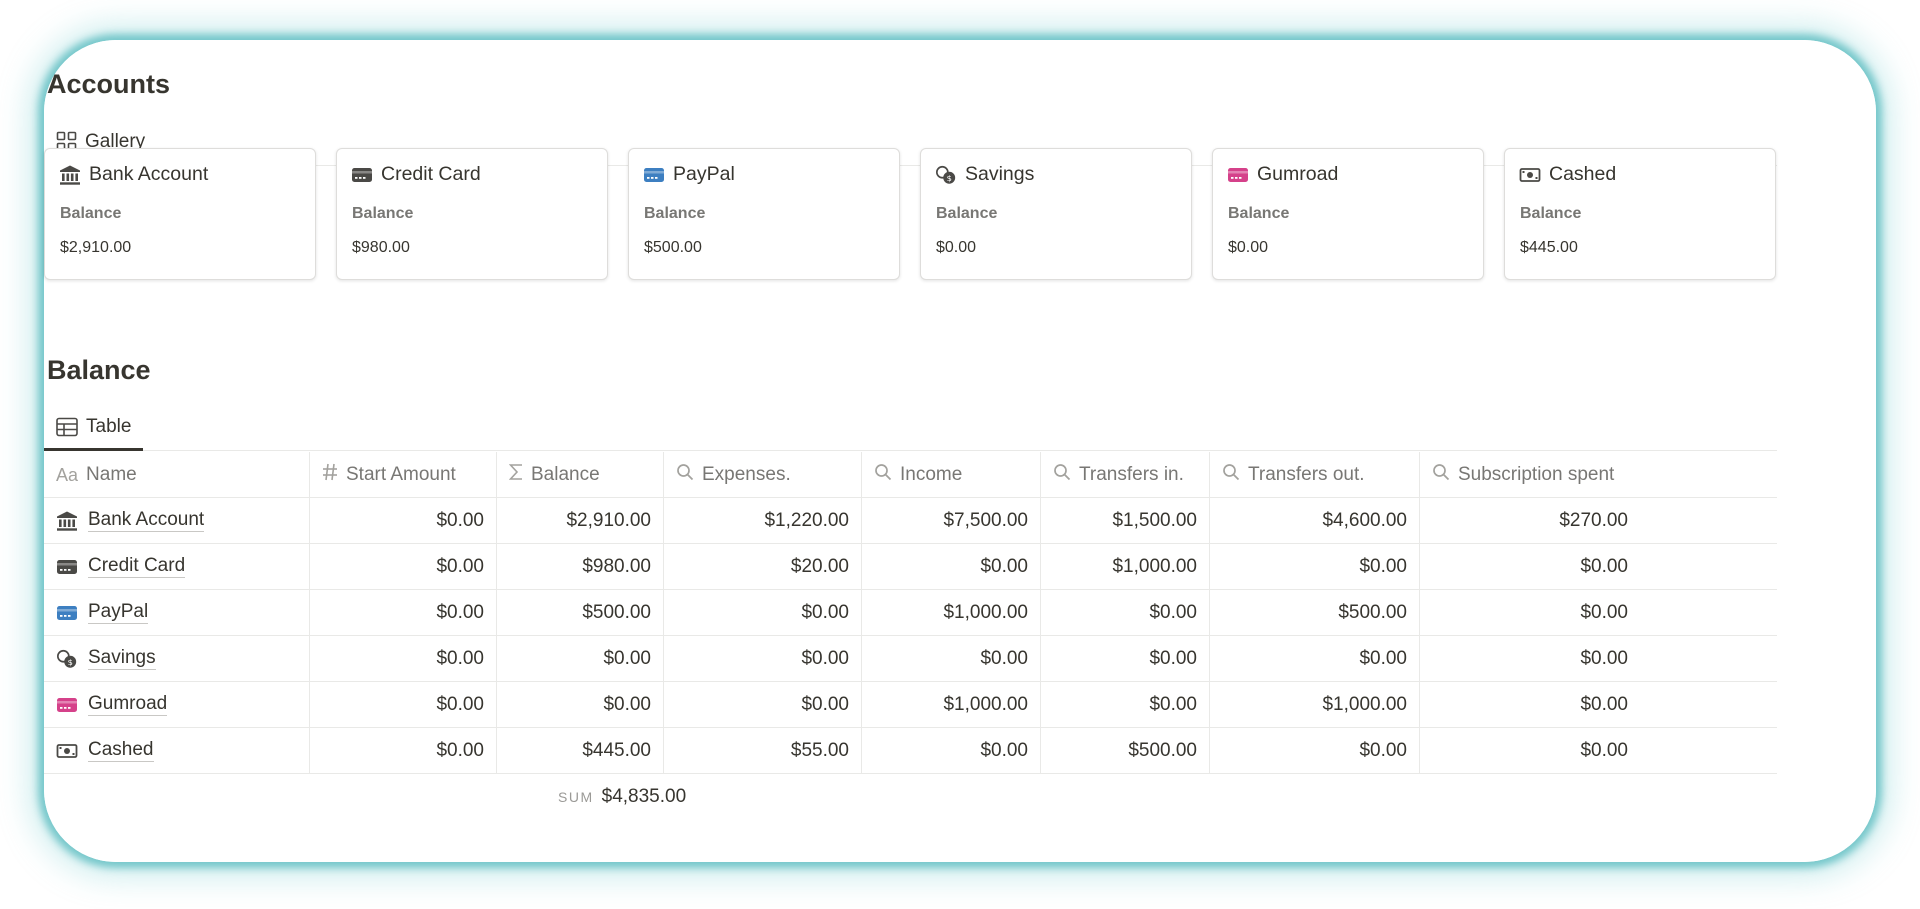  Describe the element at coordinates (764, 214) in the screenshot. I see `account-card-paypal: PayPal Balance $500.00` at that location.